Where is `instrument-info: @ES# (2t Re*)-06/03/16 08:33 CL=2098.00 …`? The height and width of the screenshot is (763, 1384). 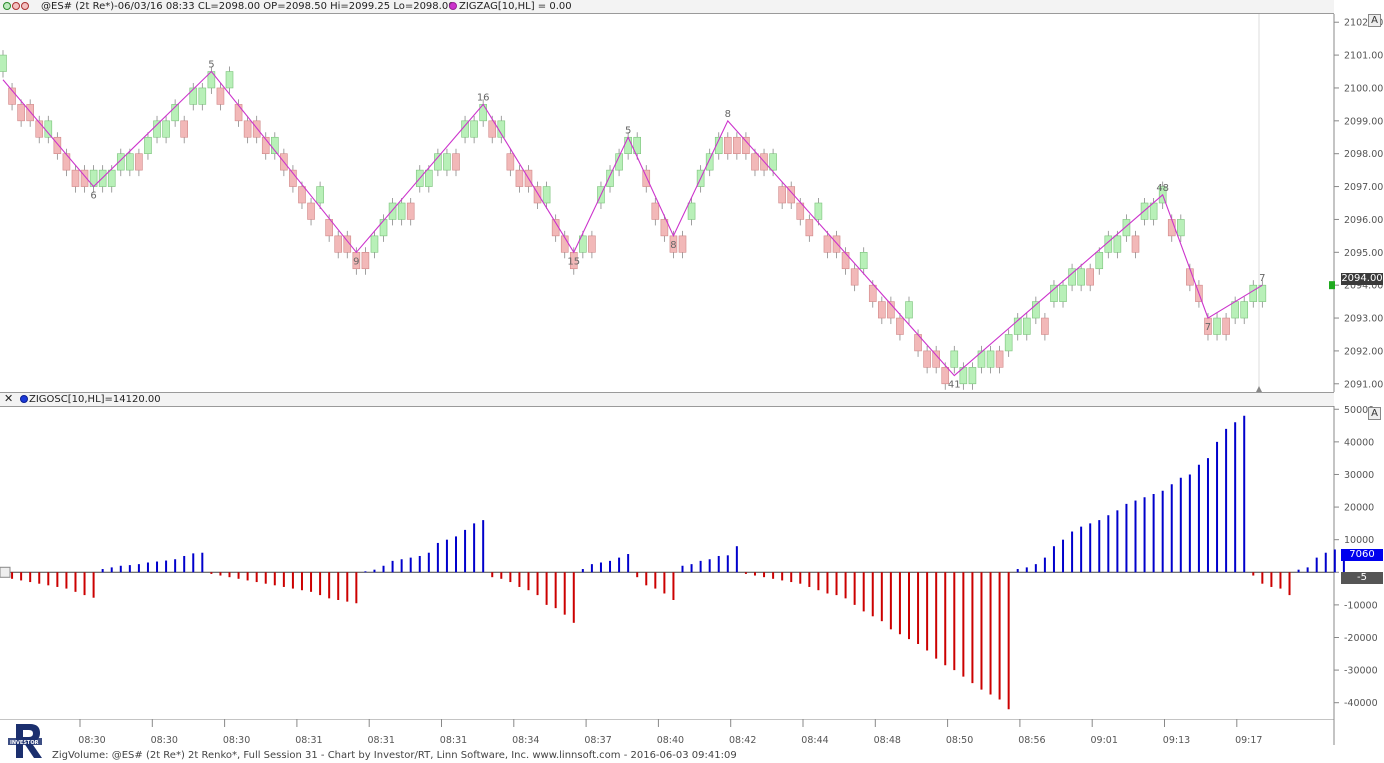
instrument-info: @ES# (2t Re*)-06/03/16 08:33 CL=2098.00 … is located at coordinates (248, 6).